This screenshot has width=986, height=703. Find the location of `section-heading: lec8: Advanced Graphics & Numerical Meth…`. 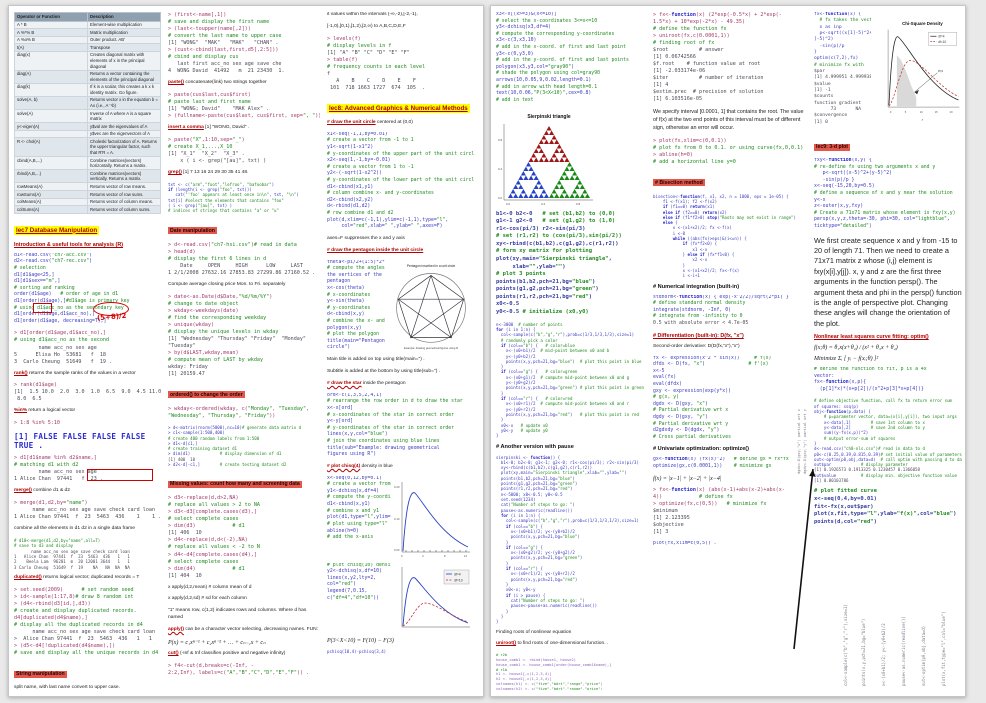

section-heading: lec8: Advanced Graphics & Numerical Meth… is located at coordinates (398, 108).